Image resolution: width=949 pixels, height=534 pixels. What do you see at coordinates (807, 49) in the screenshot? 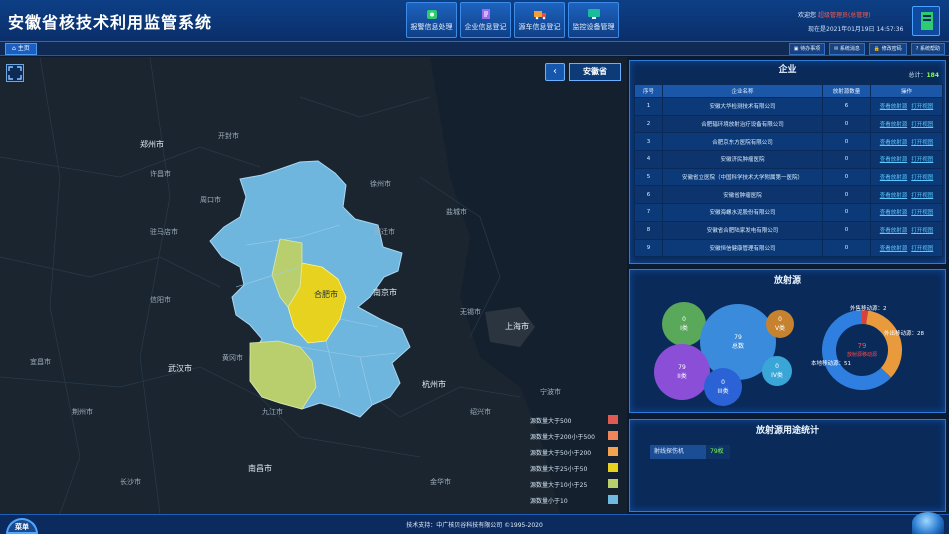
I see `todo-button: ▣ 待办事项` at bounding box center [807, 49].